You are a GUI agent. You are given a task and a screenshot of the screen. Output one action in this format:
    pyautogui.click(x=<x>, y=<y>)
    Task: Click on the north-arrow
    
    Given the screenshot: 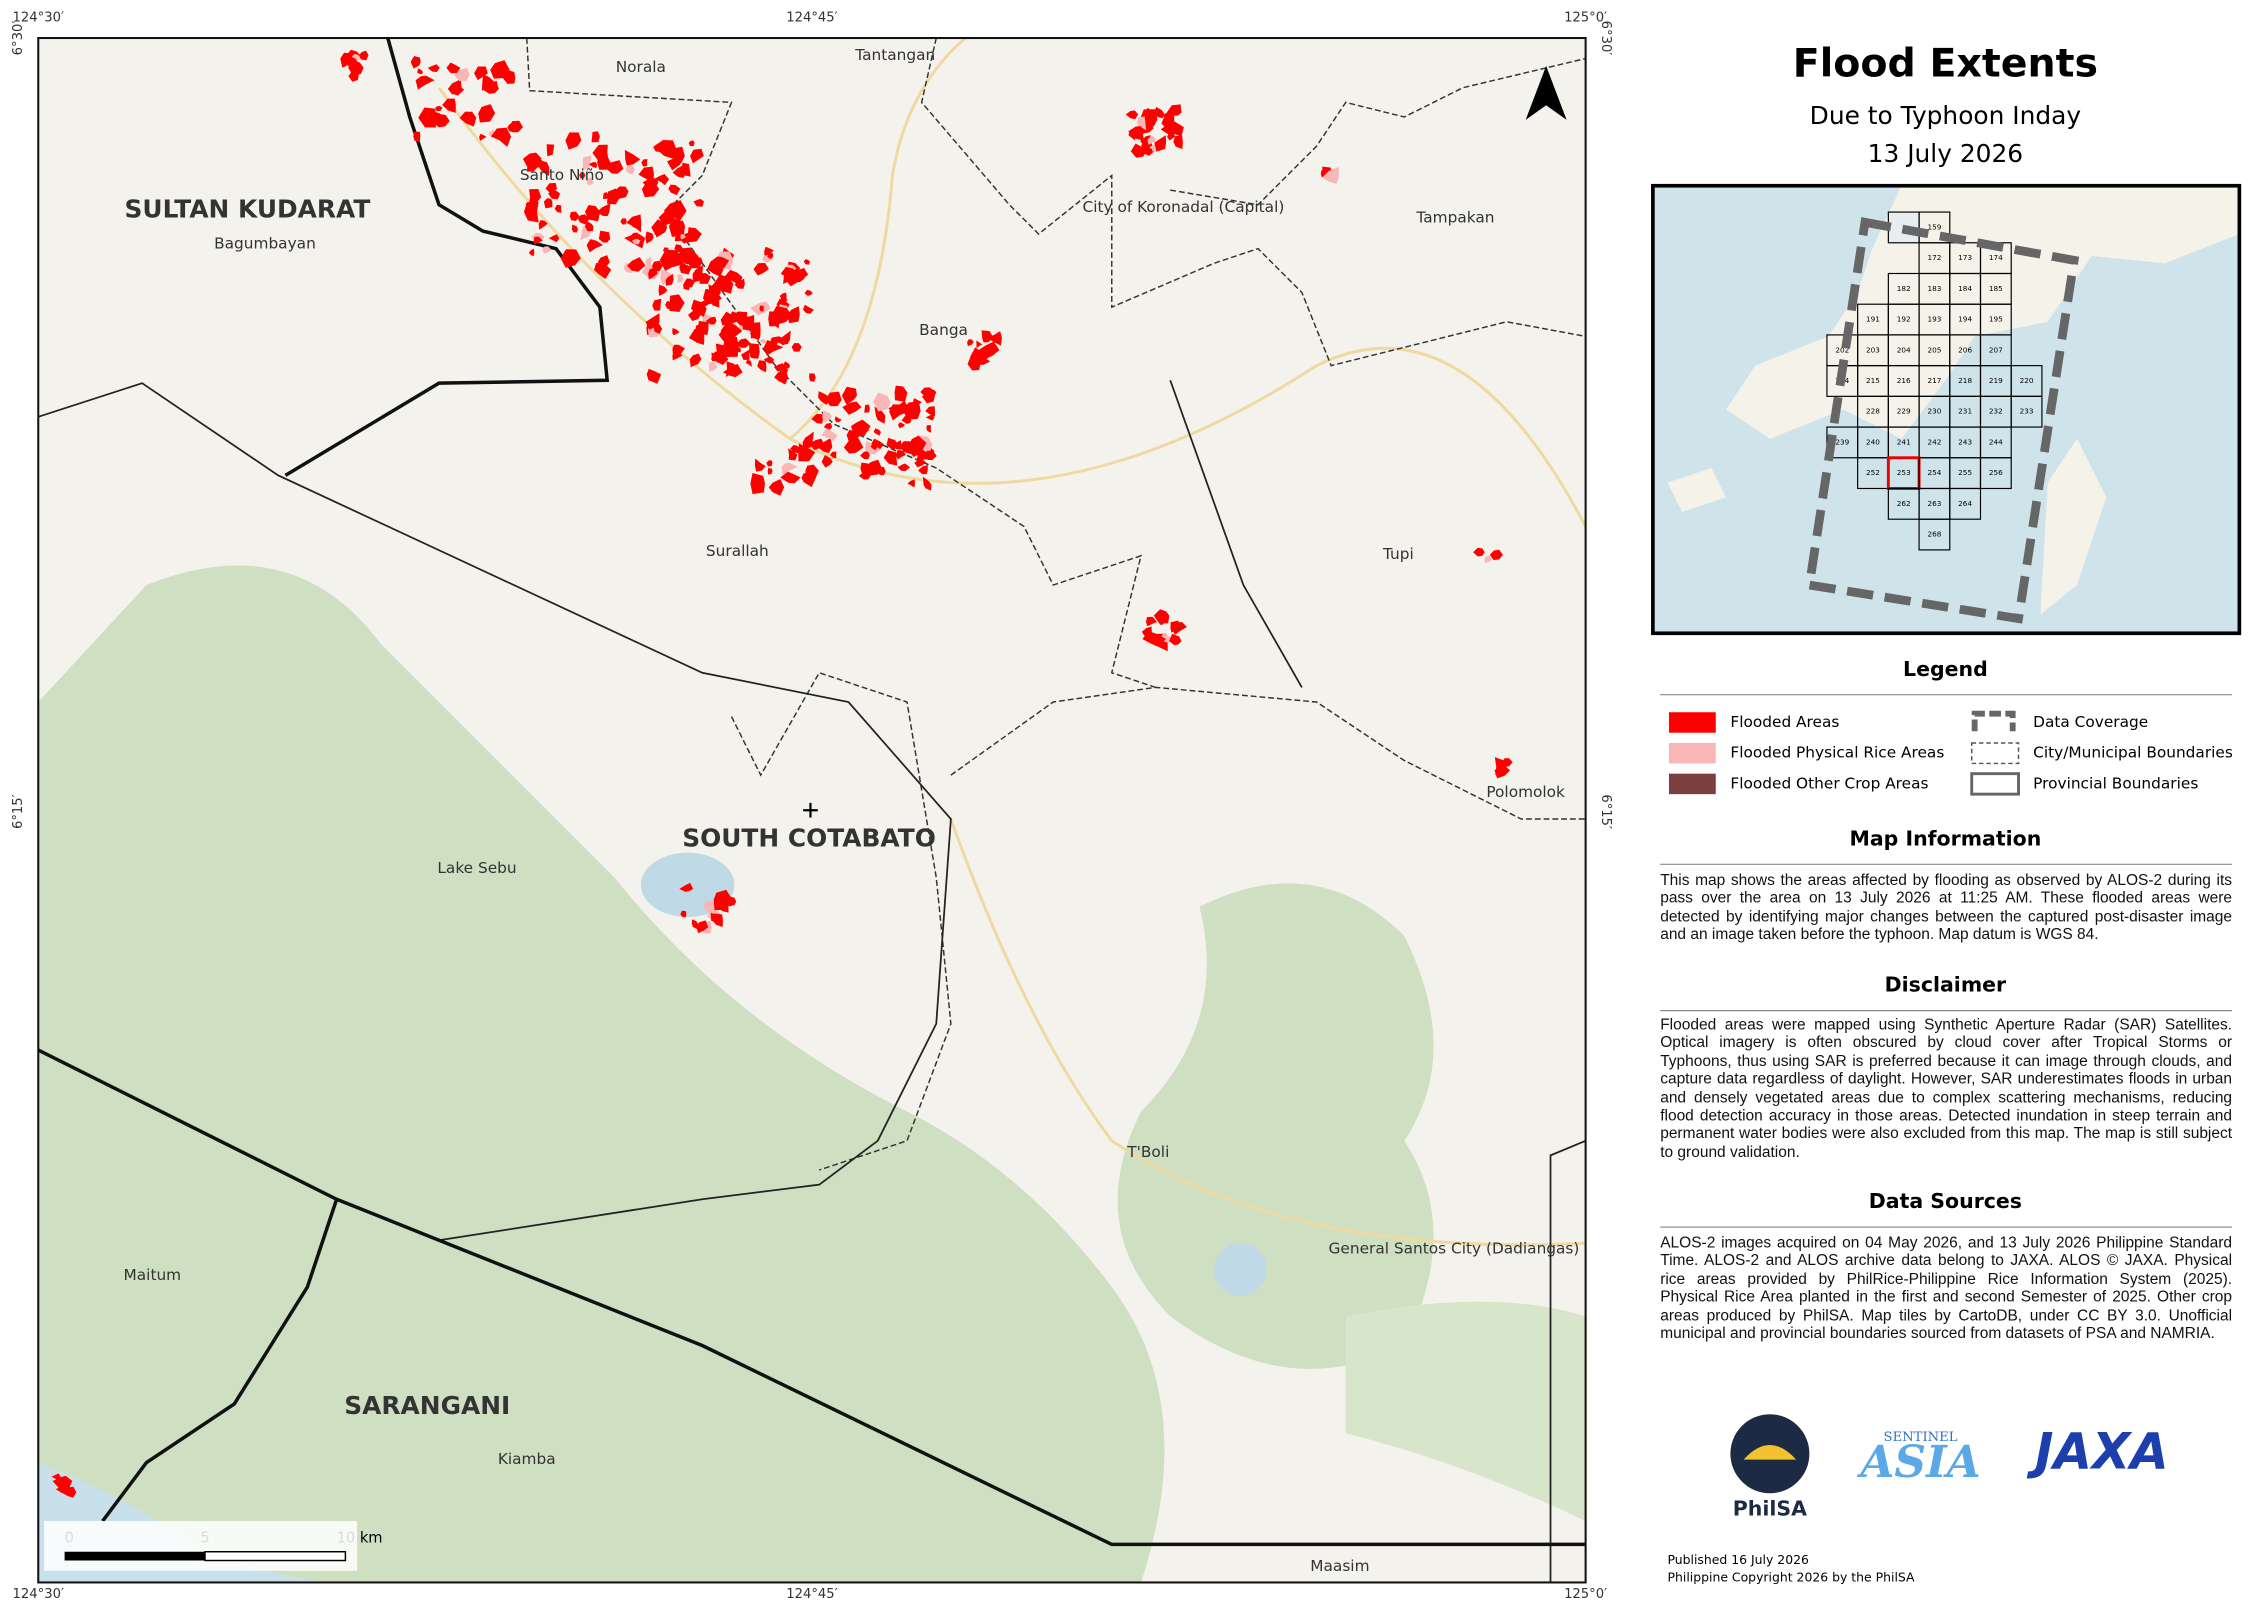 What is the action you would take?
    pyautogui.click(x=1546, y=92)
    